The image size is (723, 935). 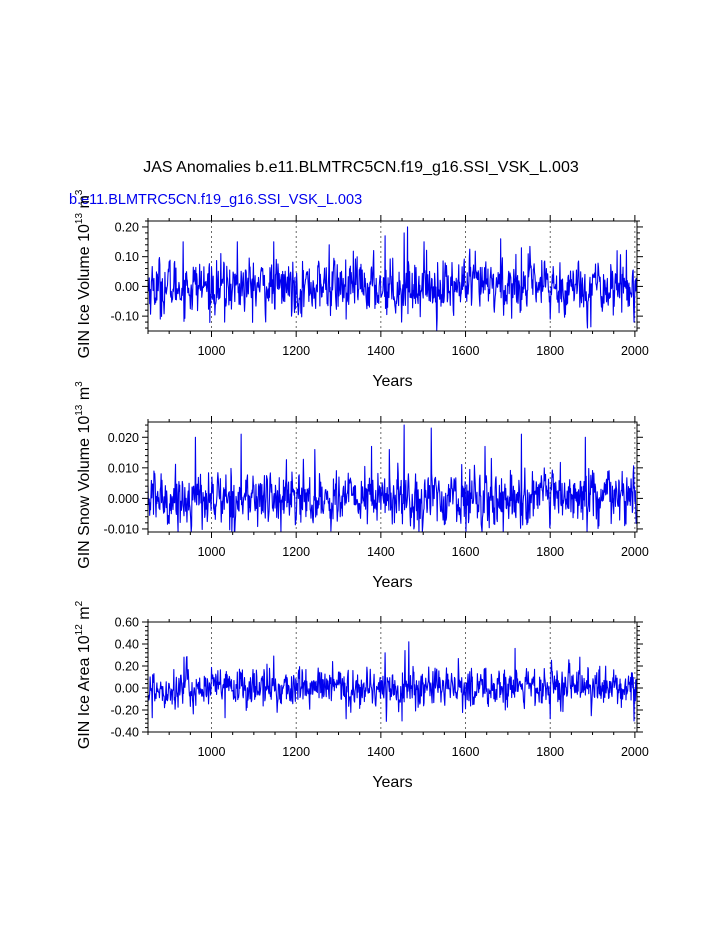 I want to click on y-tick-label: -0.40, so click(x=125, y=733).